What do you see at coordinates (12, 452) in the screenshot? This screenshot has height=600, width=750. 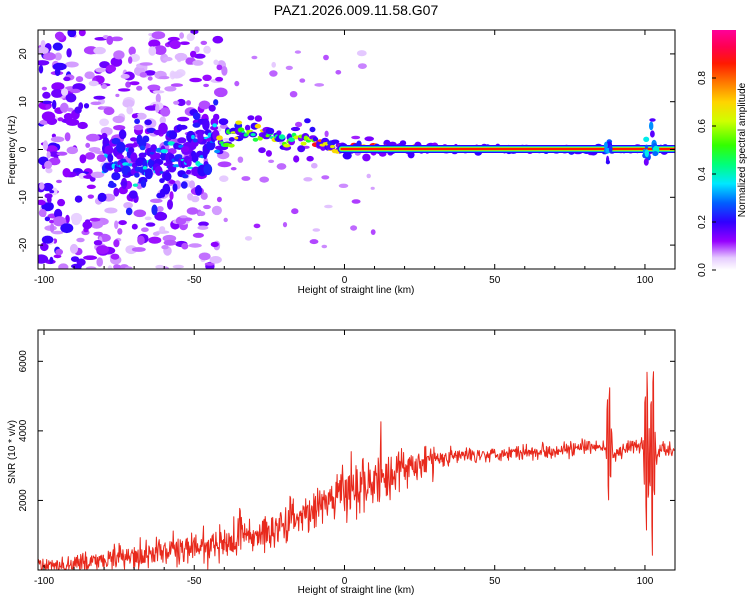 I see `snr-y-label: SNR (10 * v/v)` at bounding box center [12, 452].